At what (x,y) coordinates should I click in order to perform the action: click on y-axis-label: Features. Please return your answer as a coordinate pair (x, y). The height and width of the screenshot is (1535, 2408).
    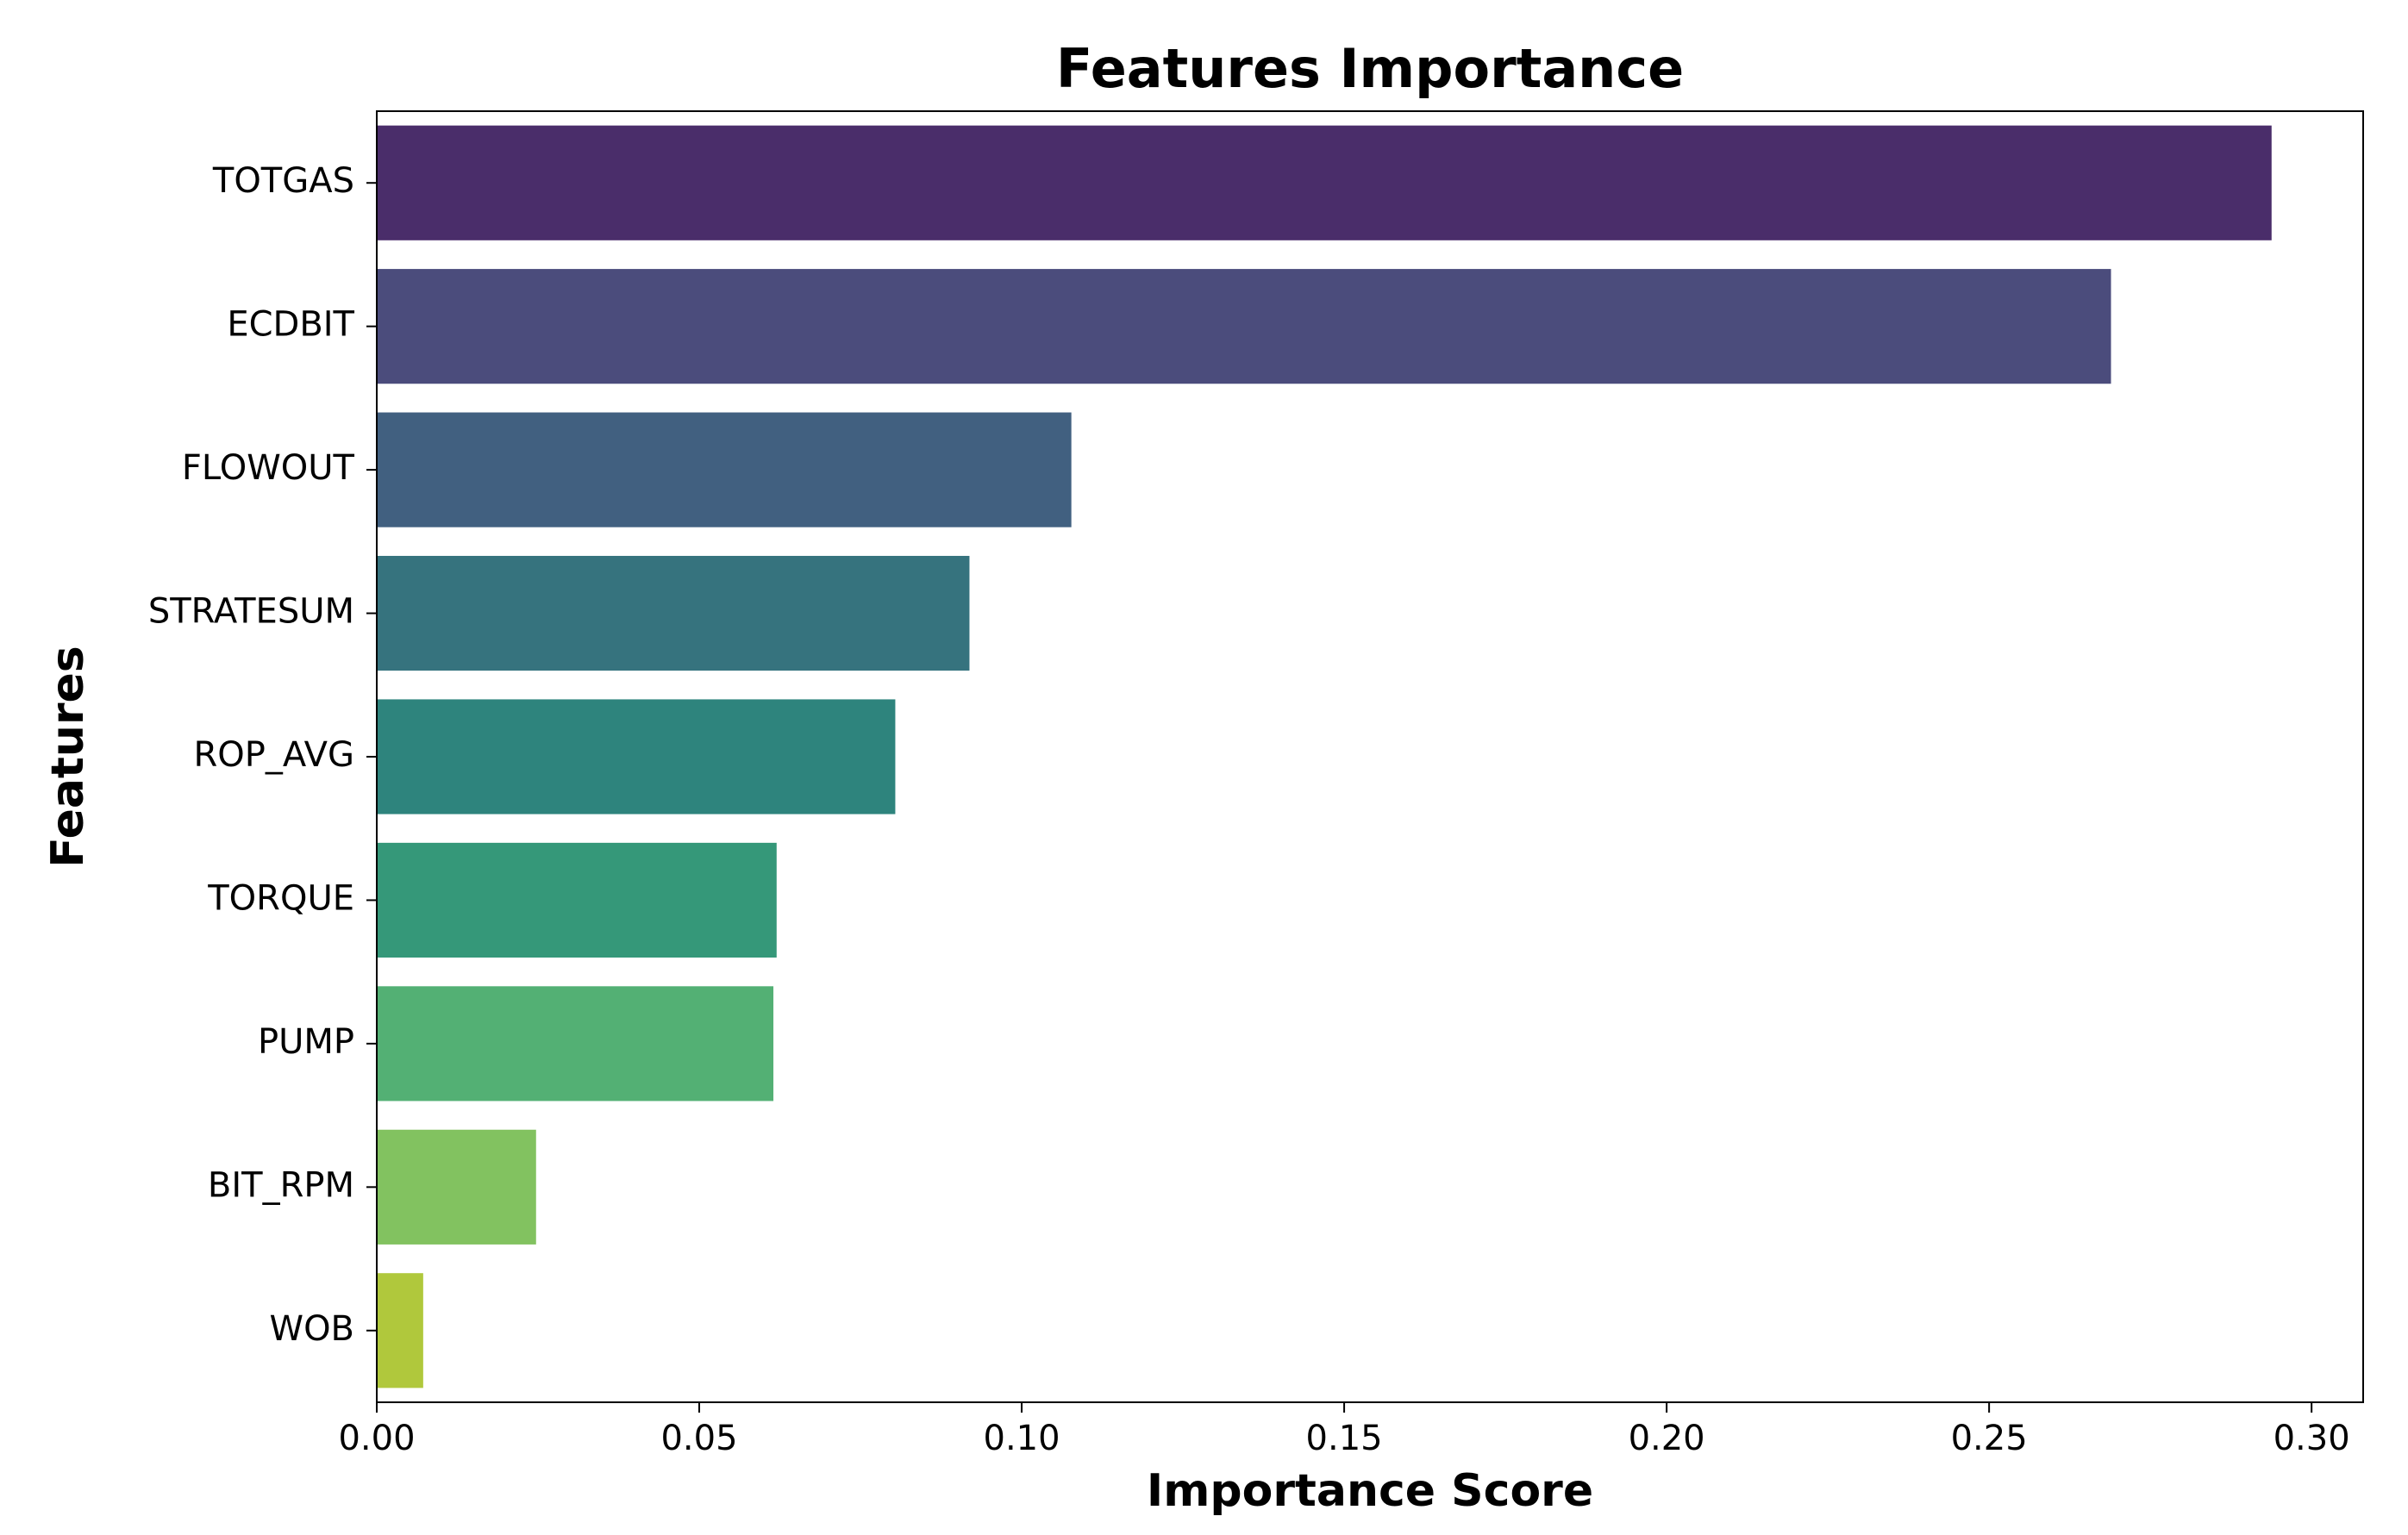
    Looking at the image, I should click on (68, 757).